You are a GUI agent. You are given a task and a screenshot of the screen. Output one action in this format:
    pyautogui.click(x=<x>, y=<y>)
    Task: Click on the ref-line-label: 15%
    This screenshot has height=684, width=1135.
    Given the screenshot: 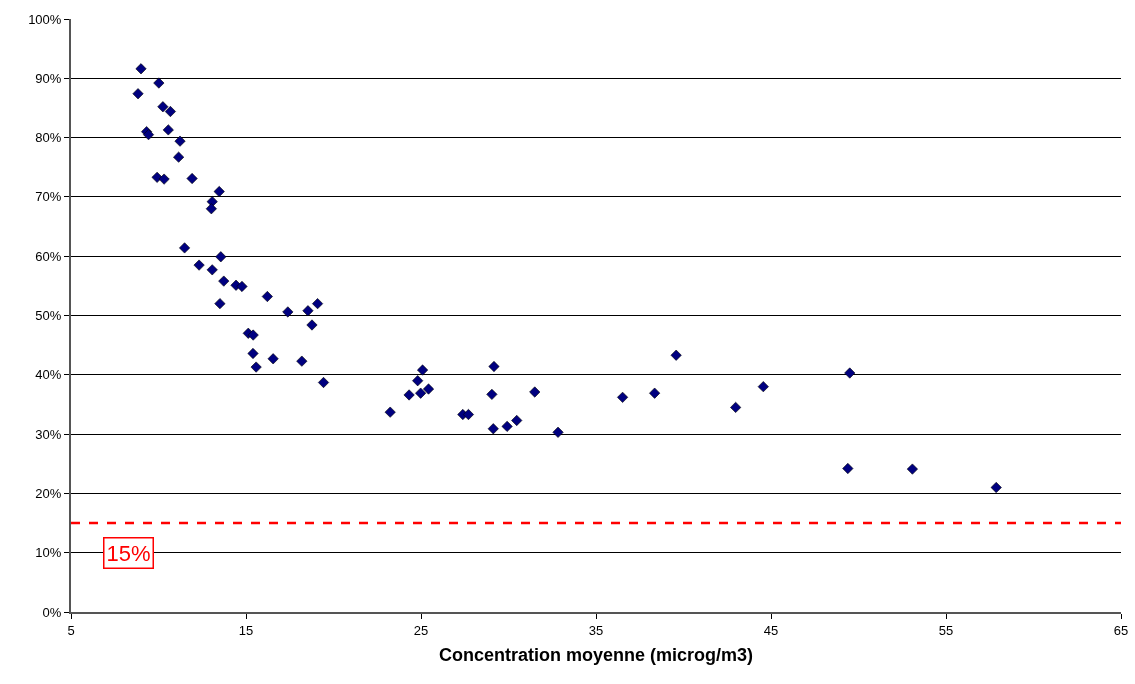 What is the action you would take?
    pyautogui.click(x=128, y=553)
    